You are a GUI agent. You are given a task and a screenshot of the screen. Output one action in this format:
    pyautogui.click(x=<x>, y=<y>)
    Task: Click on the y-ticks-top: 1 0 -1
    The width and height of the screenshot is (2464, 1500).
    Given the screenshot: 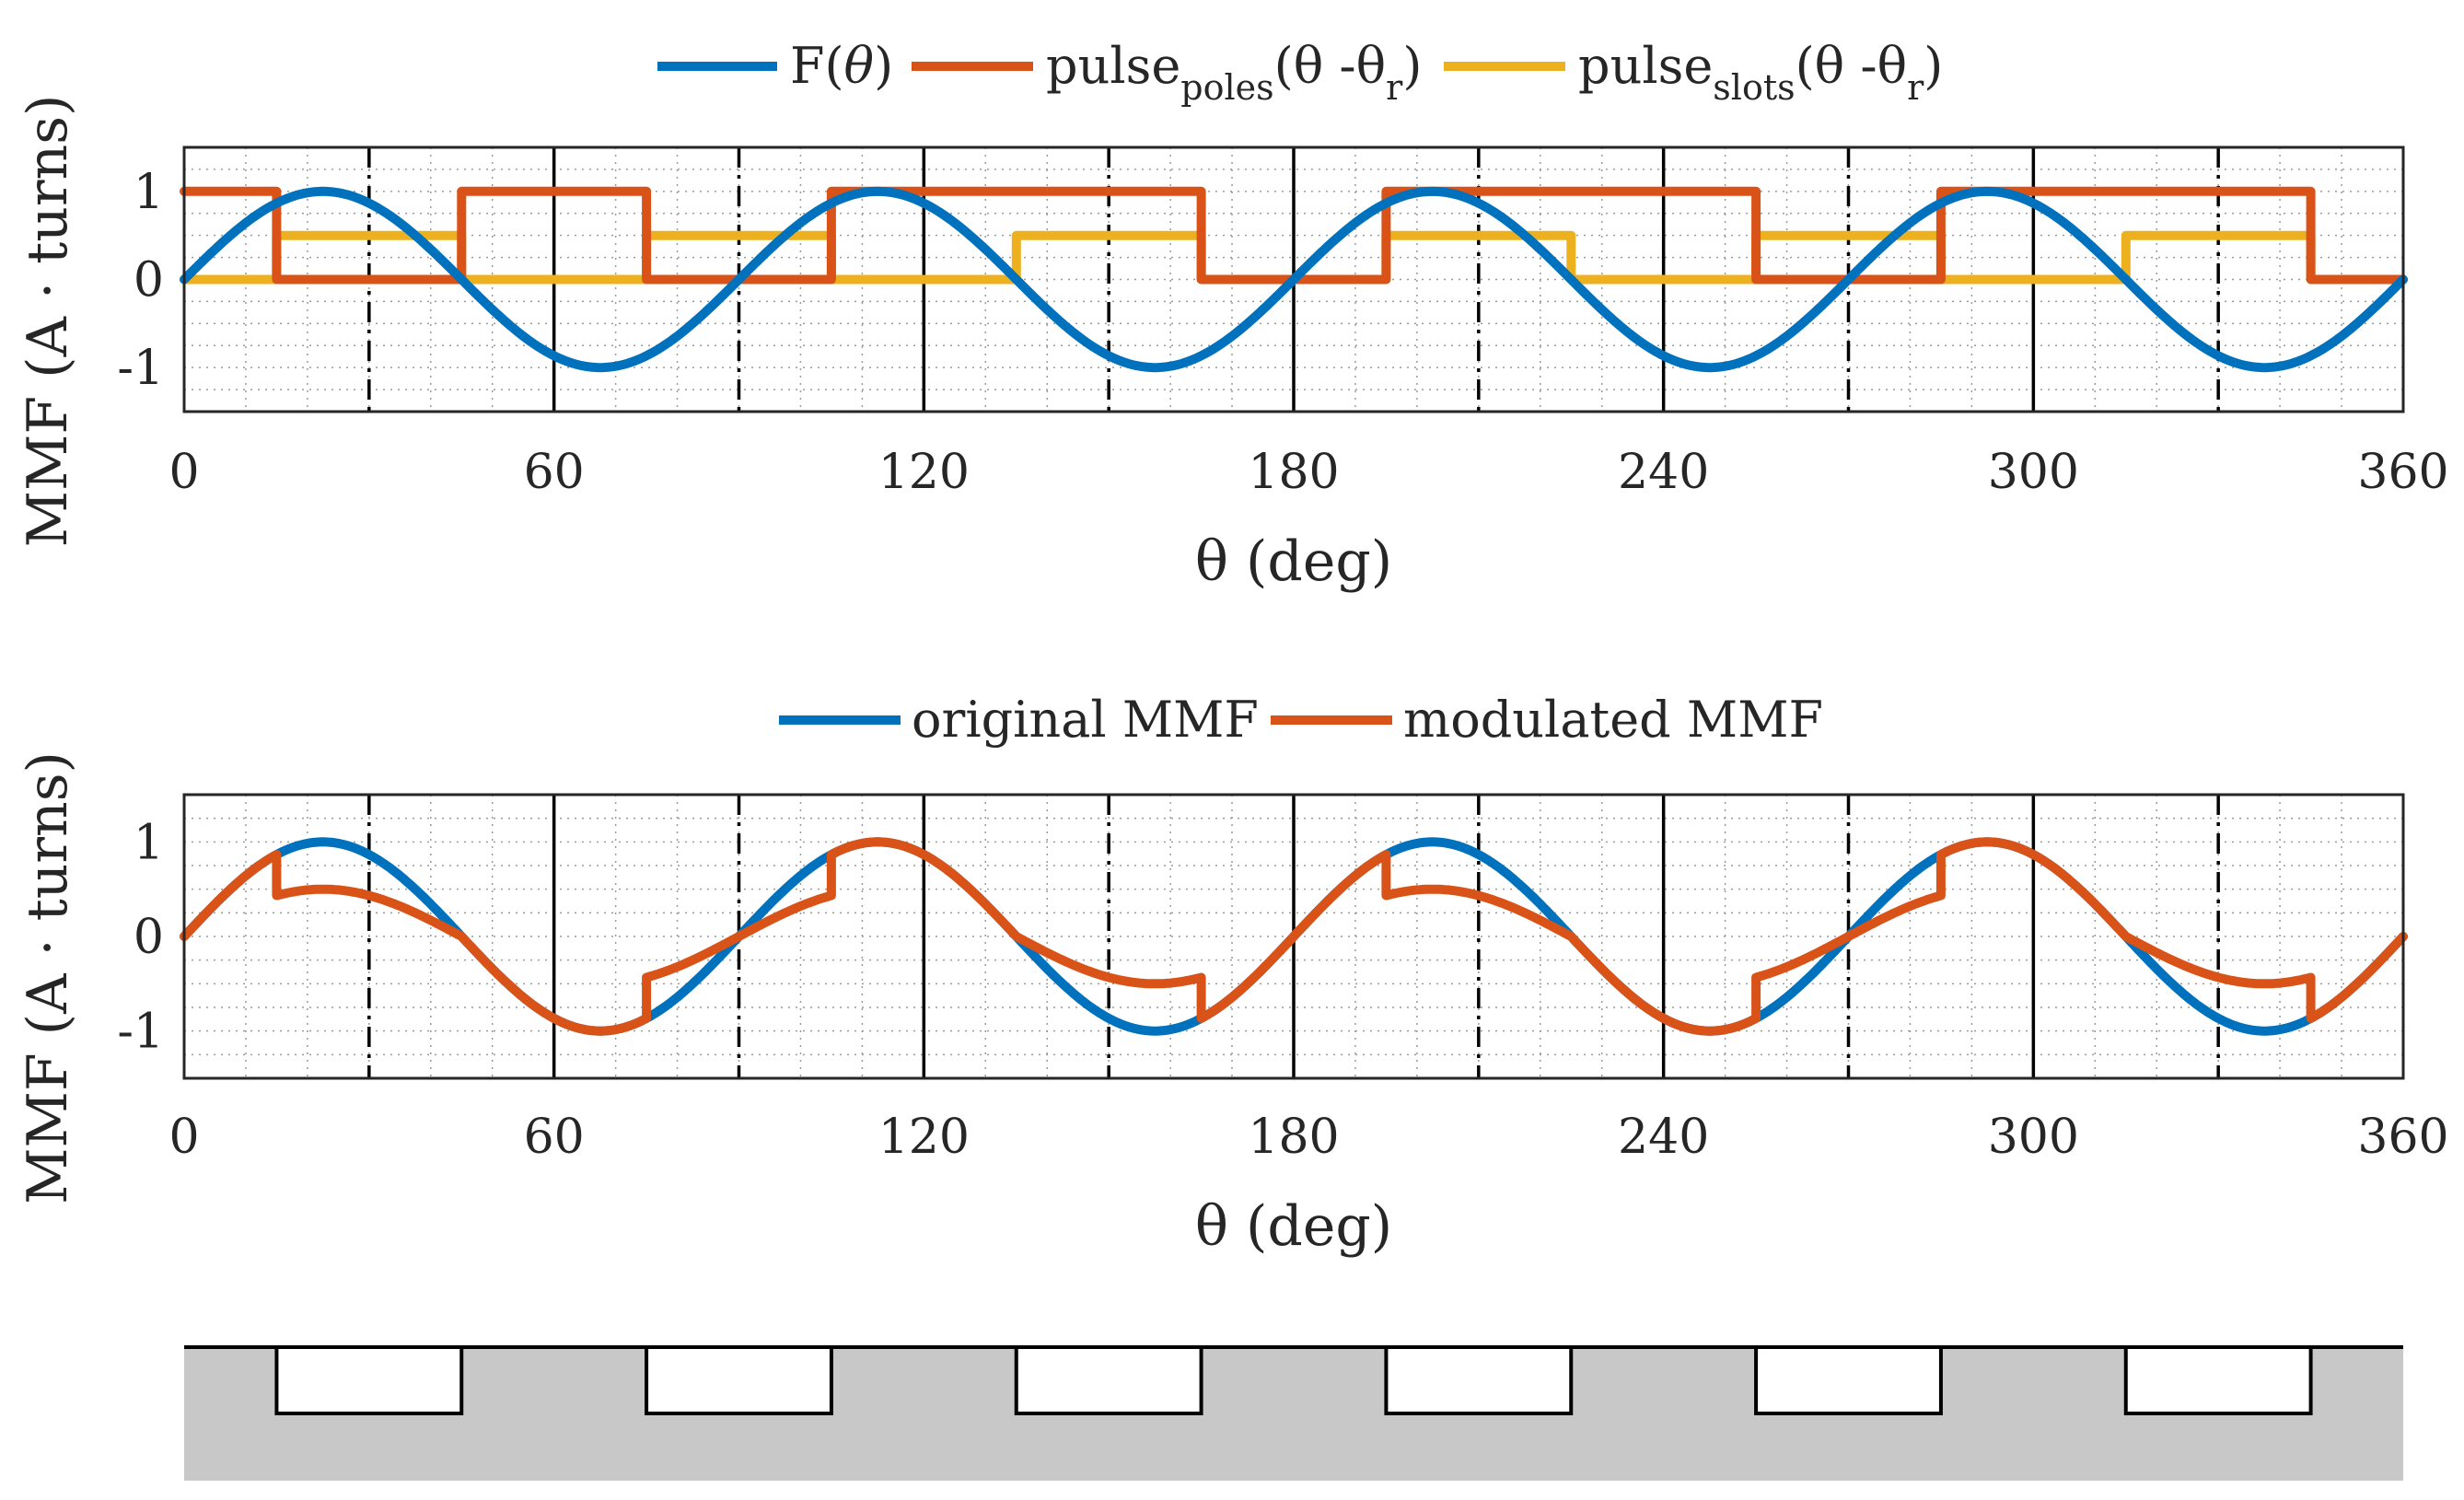 What is the action you would take?
    pyautogui.click(x=141, y=281)
    